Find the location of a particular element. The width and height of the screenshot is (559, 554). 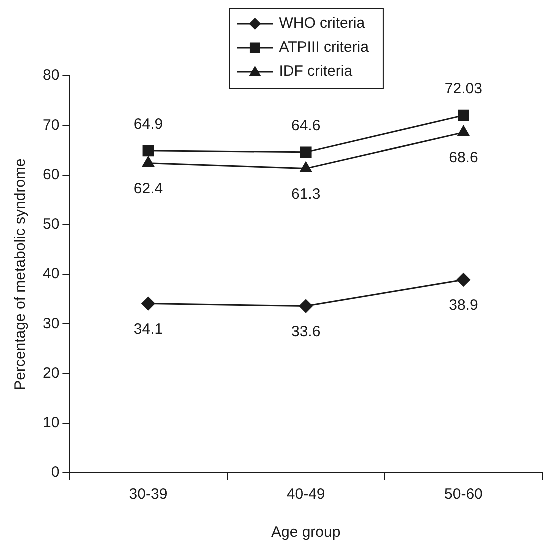

data-label: 68.6 is located at coordinates (463, 158).